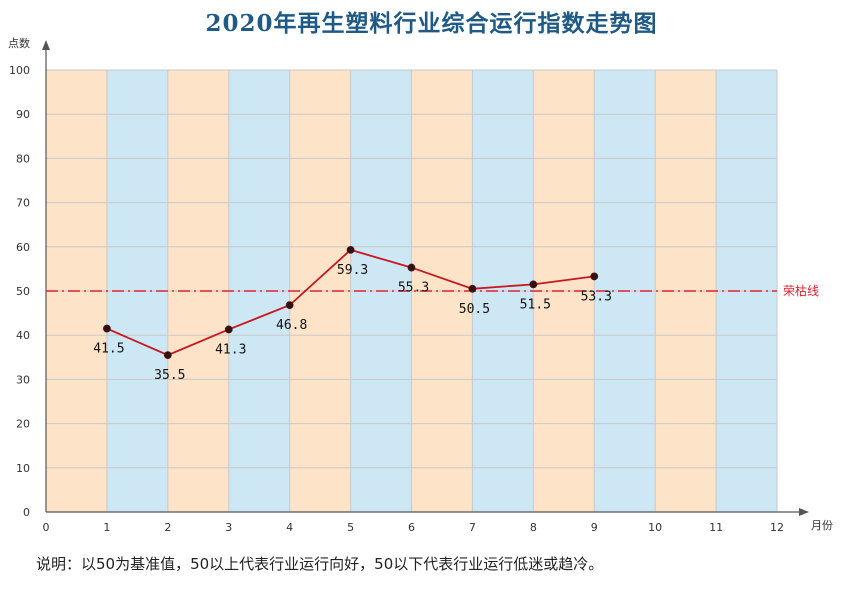  Describe the element at coordinates (533, 527) in the screenshot. I see `x-tick-label: 8` at that location.